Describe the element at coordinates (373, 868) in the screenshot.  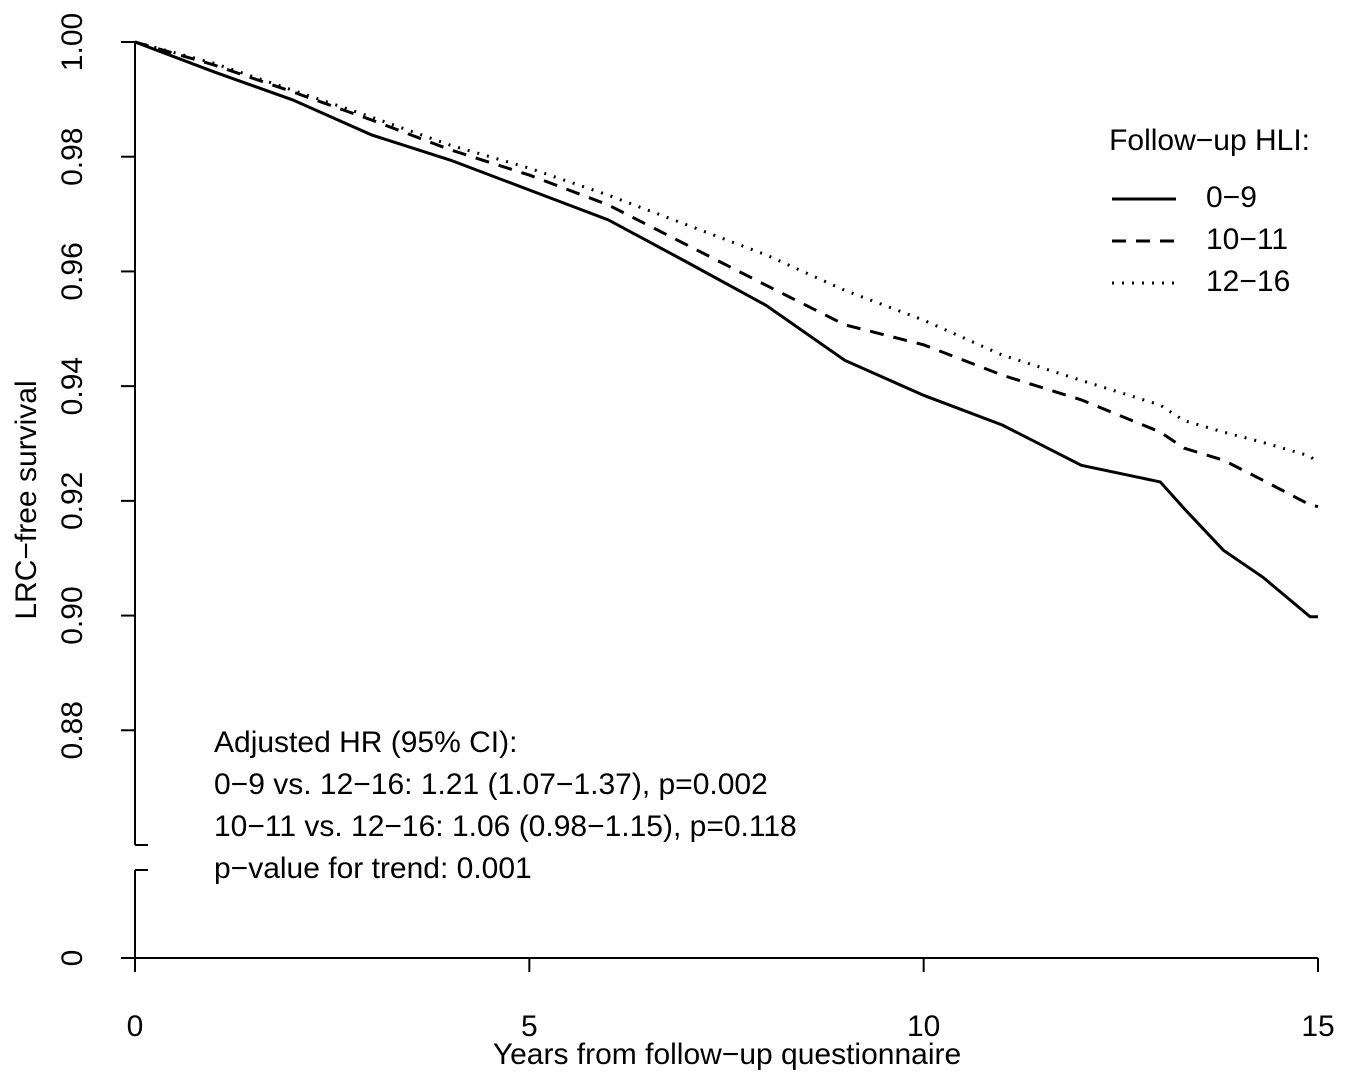
I see `annotation: p−value for trend: 0.001` at that location.